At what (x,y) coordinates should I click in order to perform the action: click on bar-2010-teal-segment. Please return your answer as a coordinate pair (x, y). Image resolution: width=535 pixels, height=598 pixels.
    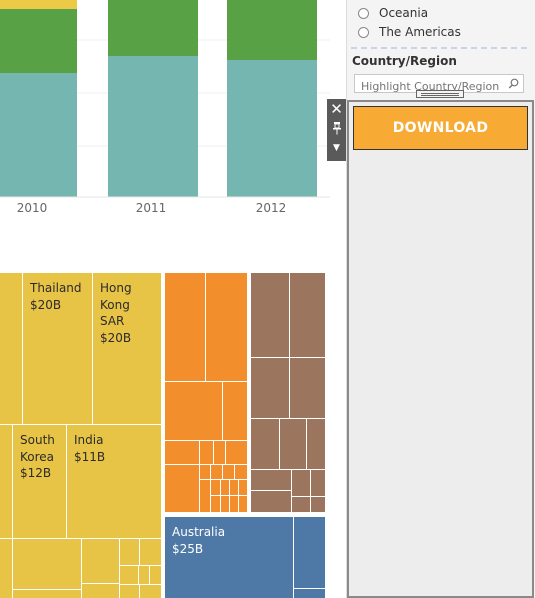
    Looking at the image, I should click on (38, 135).